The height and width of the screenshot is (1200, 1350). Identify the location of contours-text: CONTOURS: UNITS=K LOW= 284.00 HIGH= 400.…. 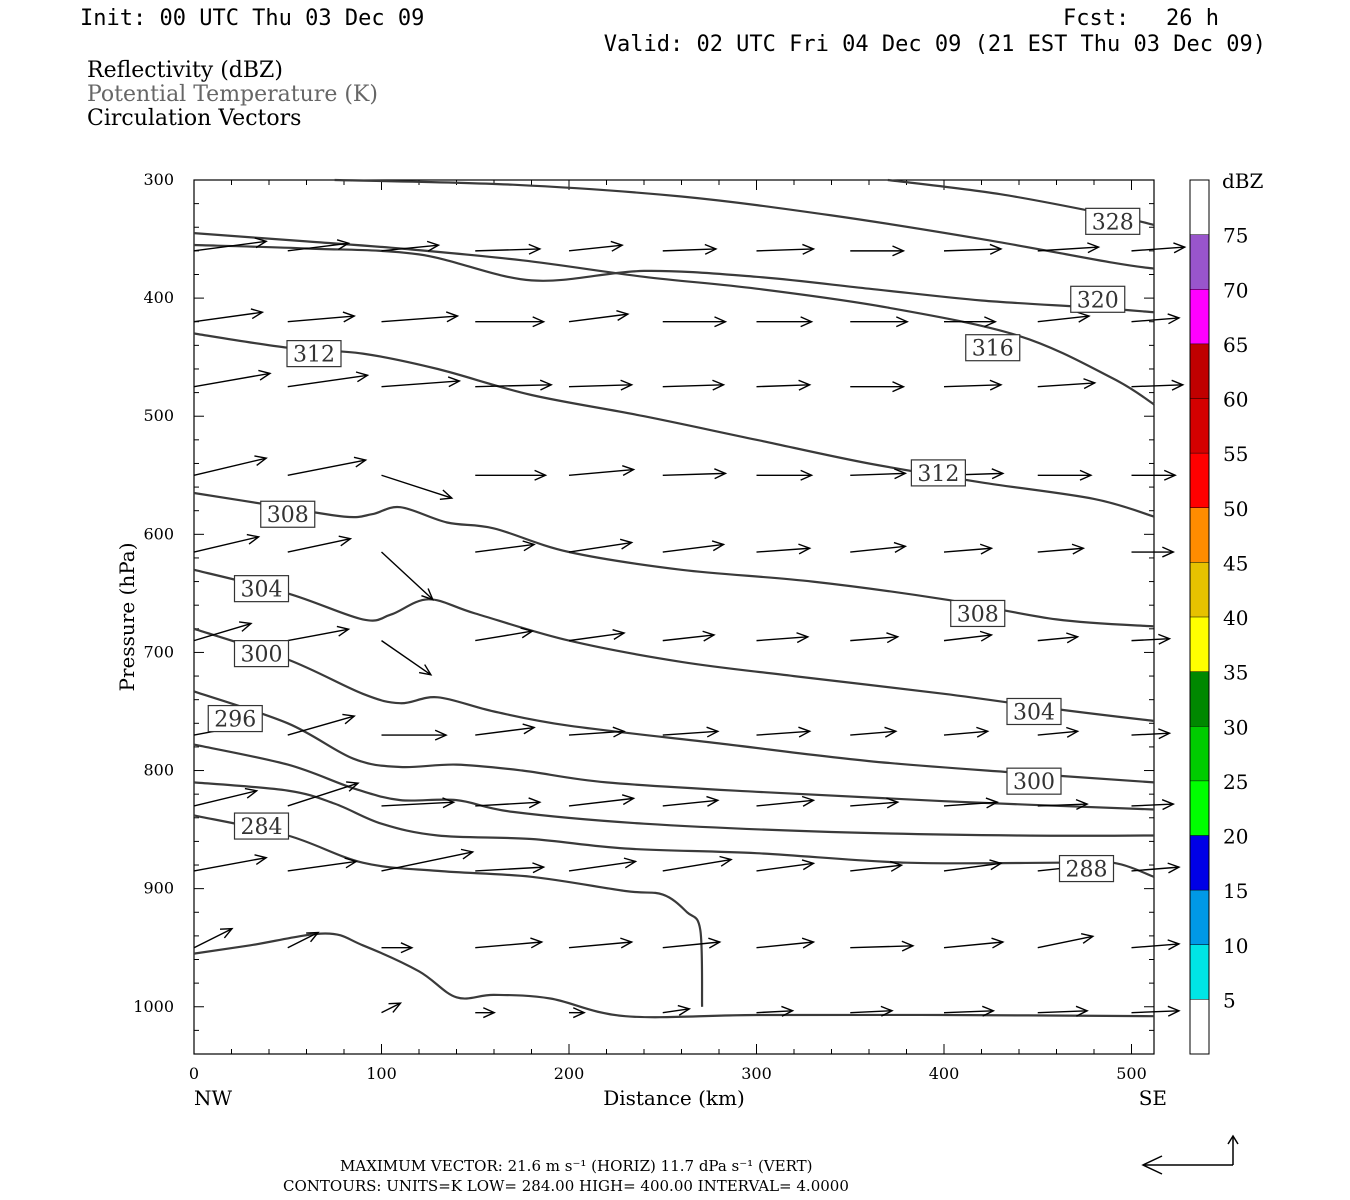
(566, 1186).